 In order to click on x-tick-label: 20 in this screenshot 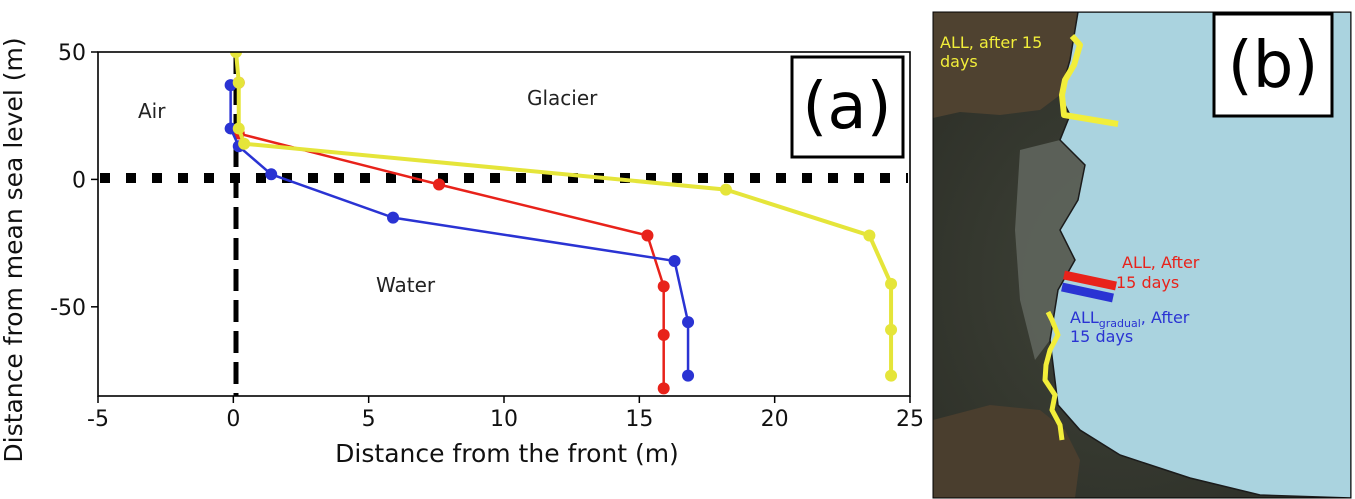, I will do `click(775, 419)`.